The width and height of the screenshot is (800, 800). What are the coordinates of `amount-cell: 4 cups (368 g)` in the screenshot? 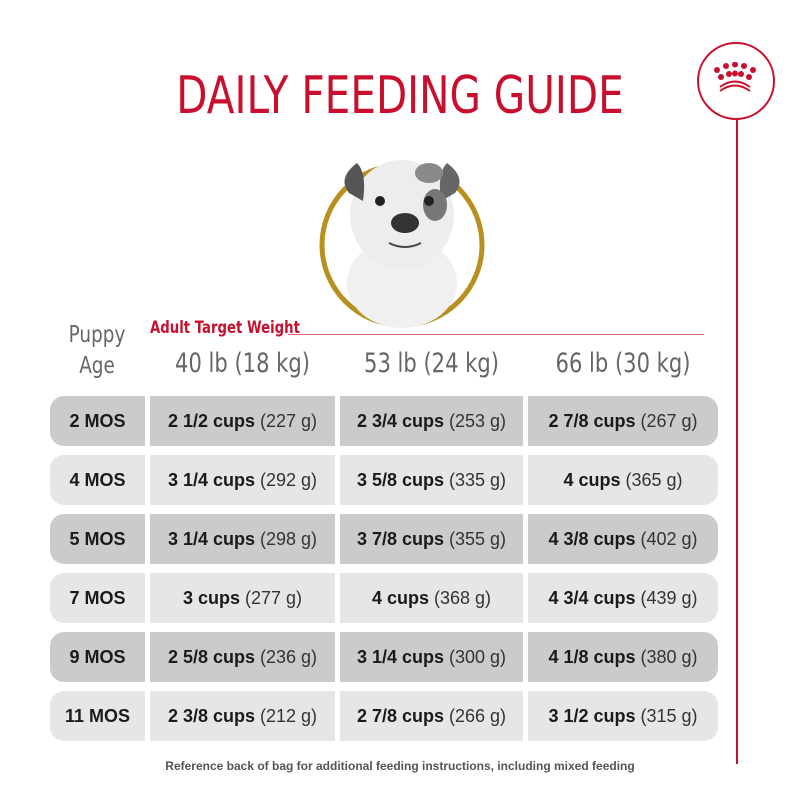 It's located at (431, 598).